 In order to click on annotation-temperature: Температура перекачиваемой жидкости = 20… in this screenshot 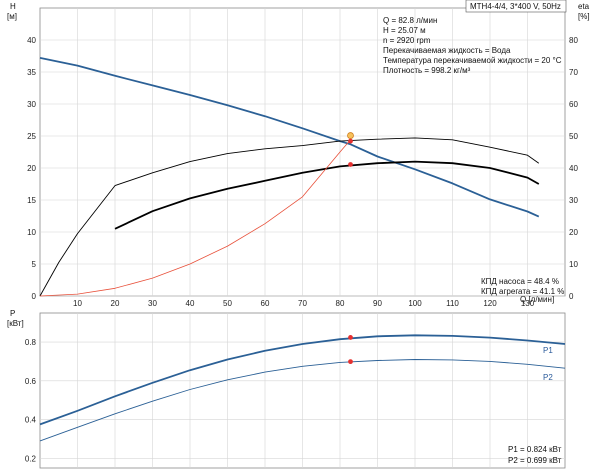, I will do `click(472, 60)`.